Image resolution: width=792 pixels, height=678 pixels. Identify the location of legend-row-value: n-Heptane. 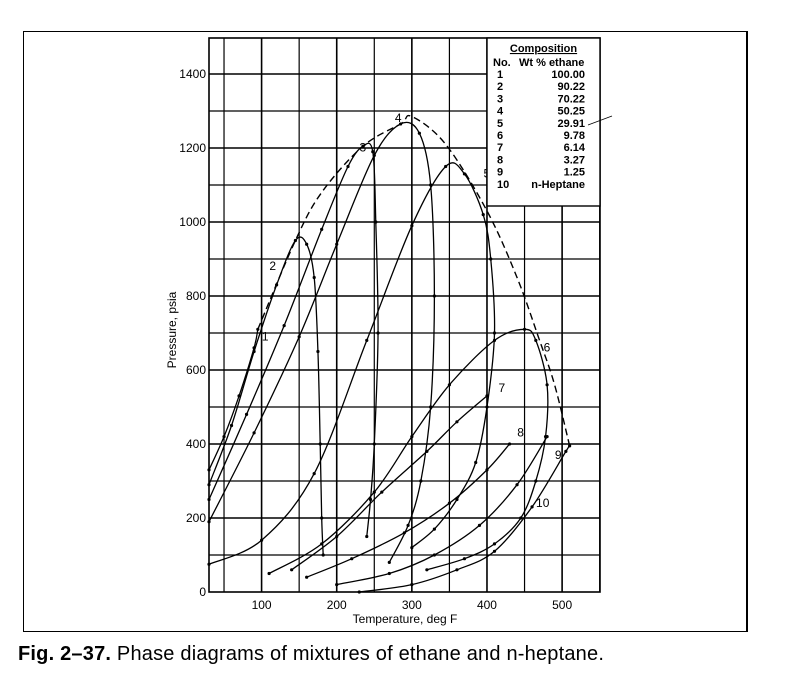
(558, 185).